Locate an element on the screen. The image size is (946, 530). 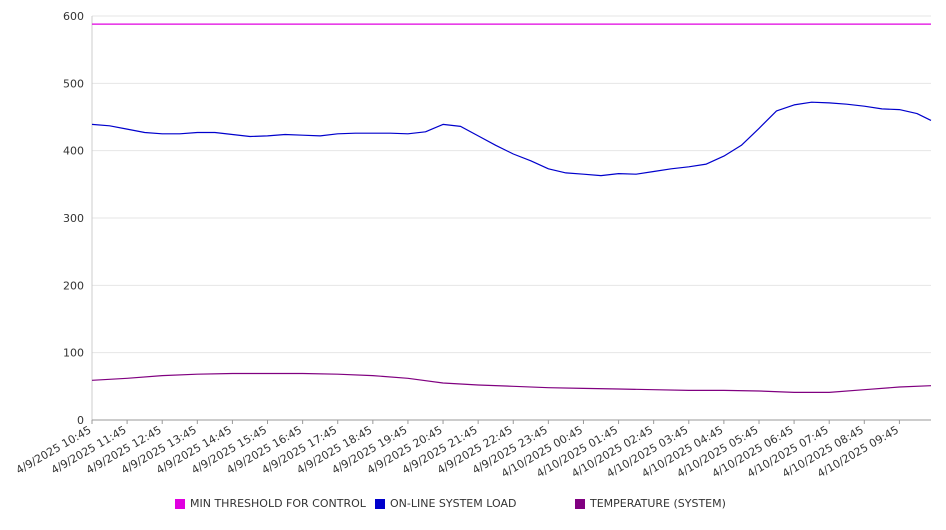
y-tick-labels: 0 100 200 300 400 500 600 is located at coordinates (73, 218).